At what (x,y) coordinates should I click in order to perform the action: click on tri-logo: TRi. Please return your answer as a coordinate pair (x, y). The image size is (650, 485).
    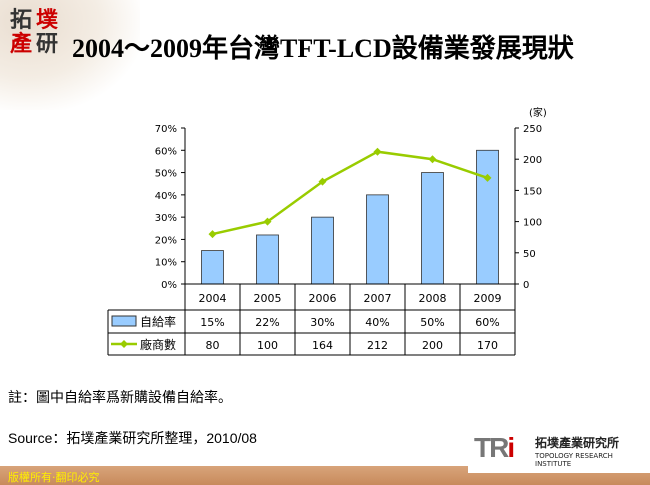
    Looking at the image, I should click on (494, 447).